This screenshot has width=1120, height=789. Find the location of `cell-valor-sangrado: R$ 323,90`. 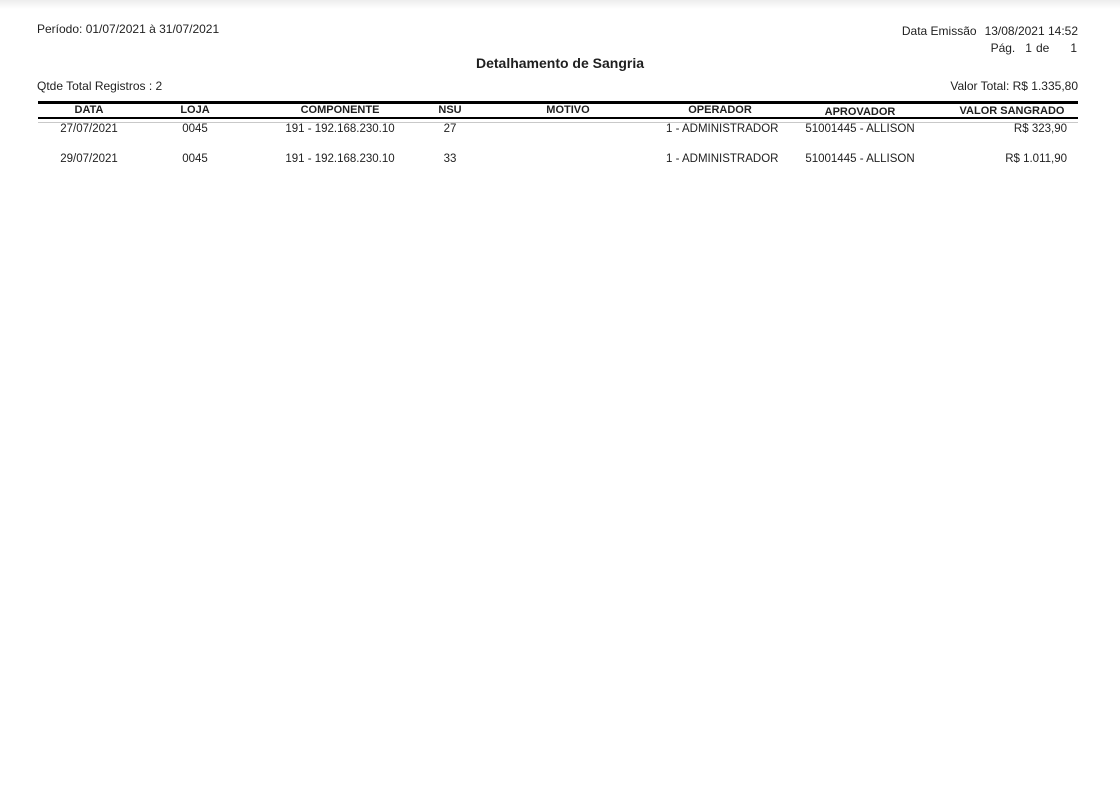

cell-valor-sangrado: R$ 323,90 is located at coordinates (1040, 128).